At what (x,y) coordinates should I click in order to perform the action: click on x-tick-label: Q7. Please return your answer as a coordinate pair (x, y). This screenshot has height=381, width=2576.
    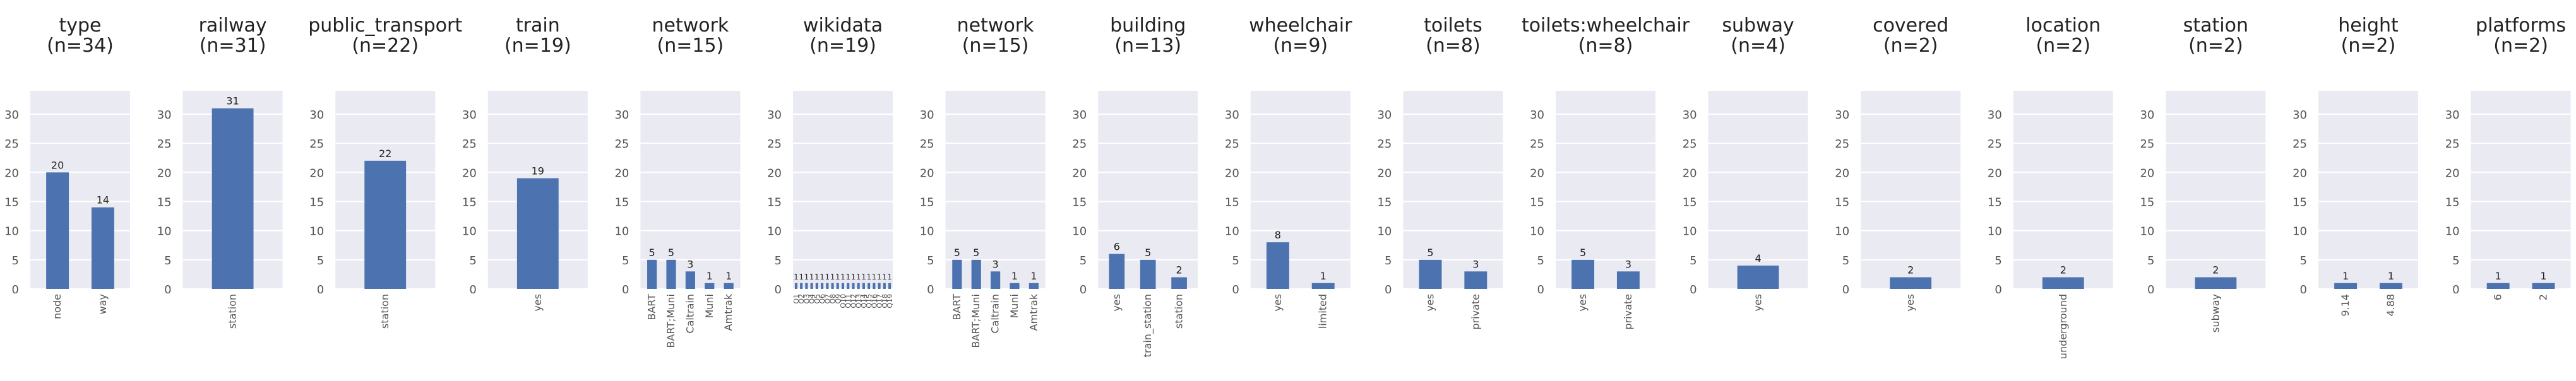
    Looking at the image, I should click on (827, 299).